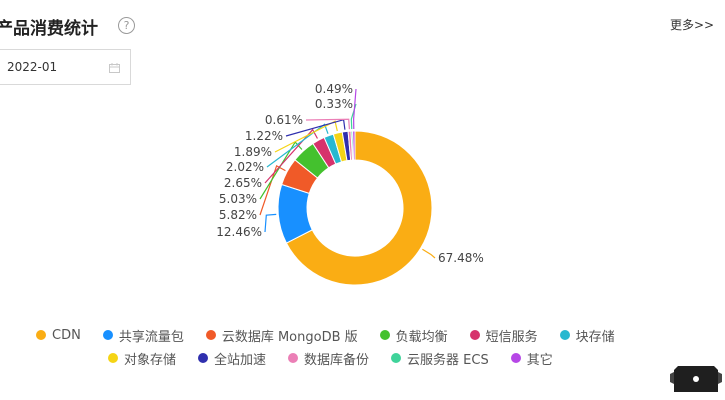 Image resolution: width=725 pixels, height=400 pixels. I want to click on slice-percent-label: 2.02%, so click(245, 167).